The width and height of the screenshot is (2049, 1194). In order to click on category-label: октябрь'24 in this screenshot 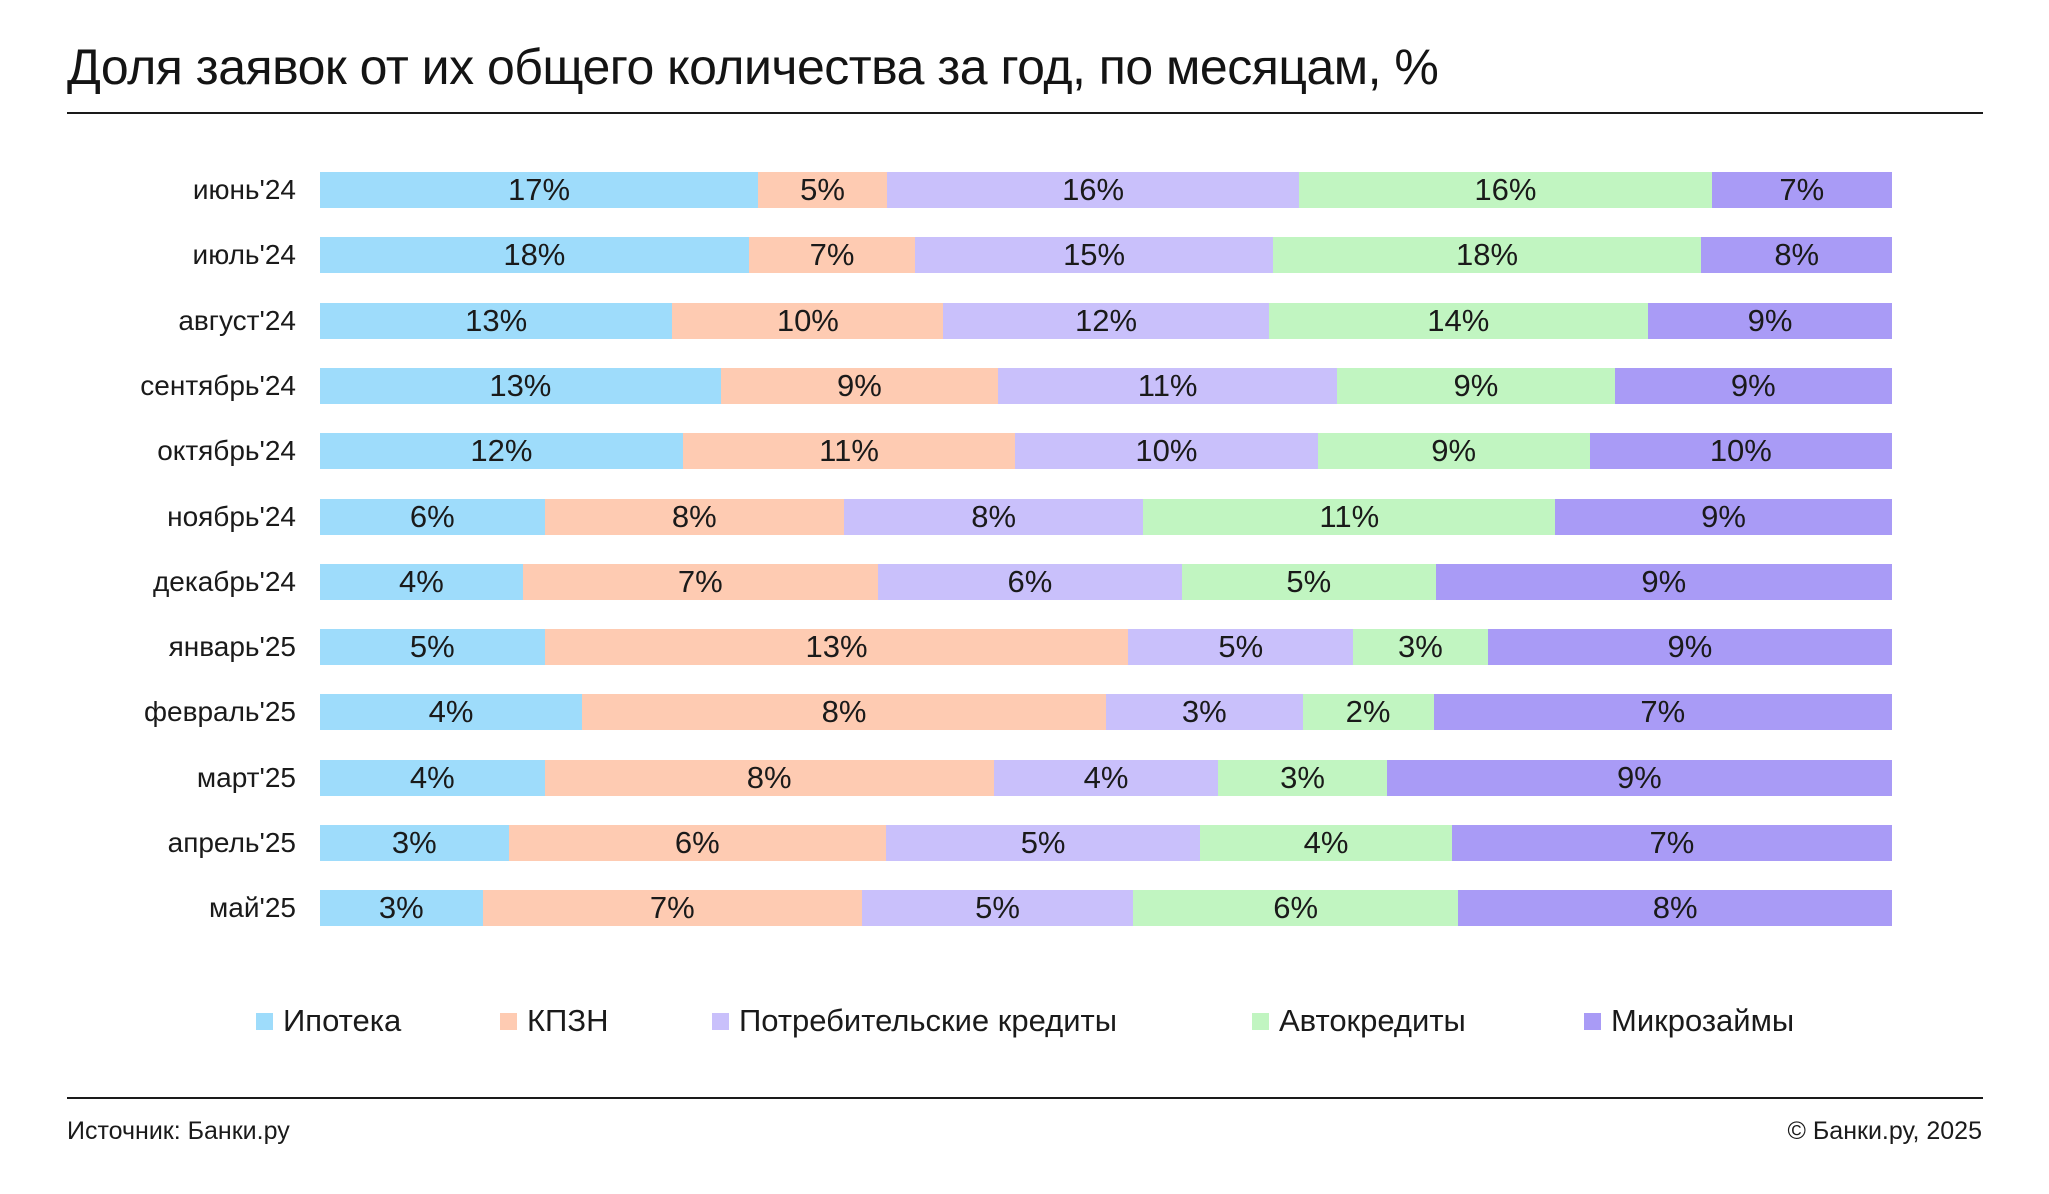, I will do `click(226, 451)`.